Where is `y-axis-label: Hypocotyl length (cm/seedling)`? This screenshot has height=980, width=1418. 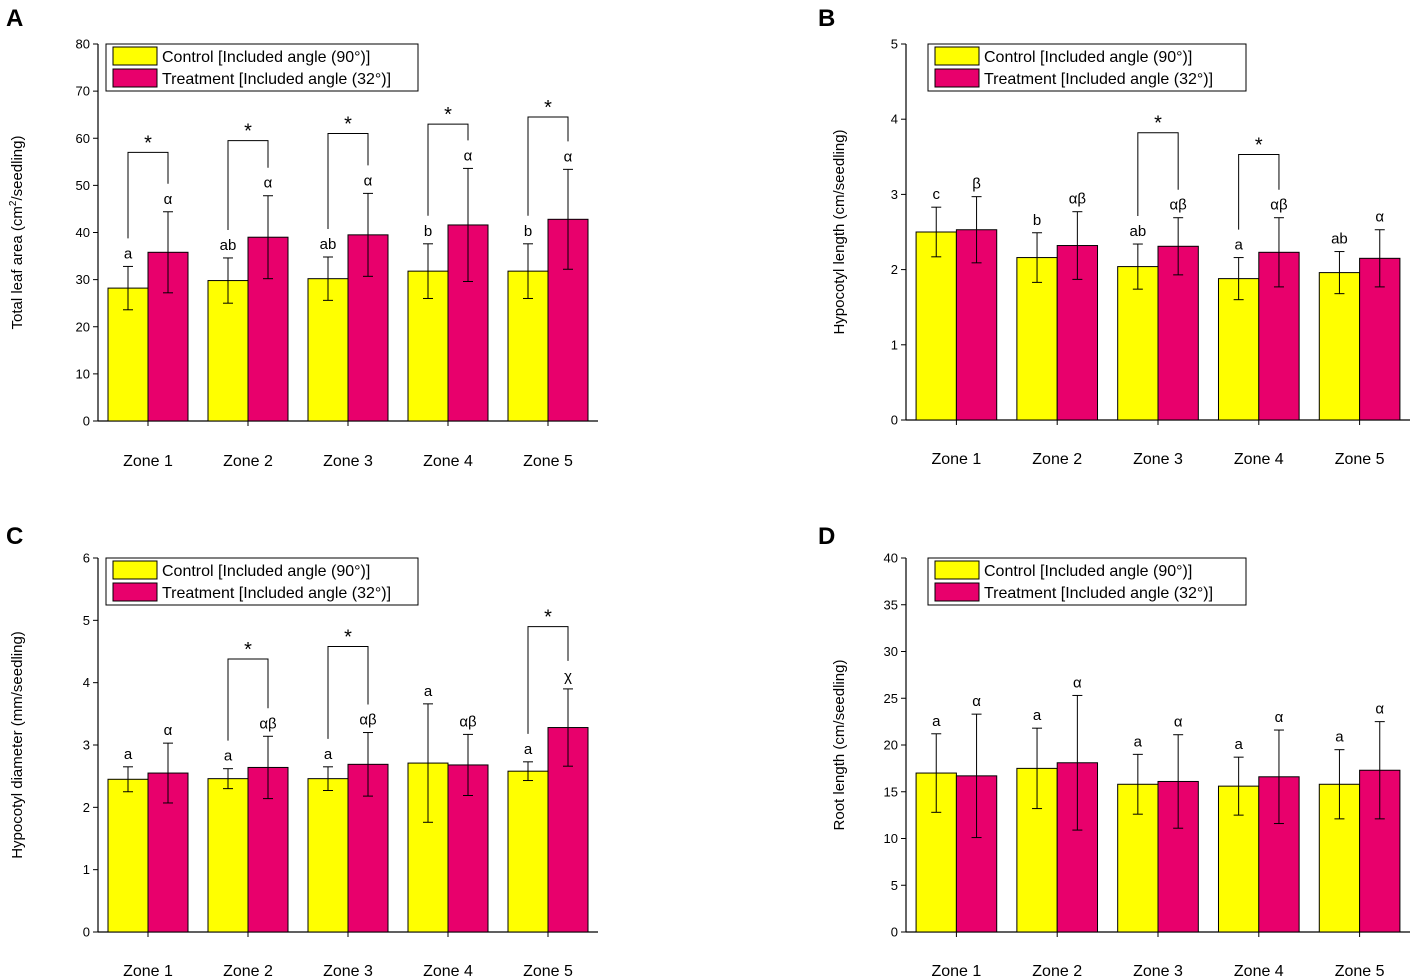 y-axis-label: Hypocotyl length (cm/seedling) is located at coordinates (839, 231).